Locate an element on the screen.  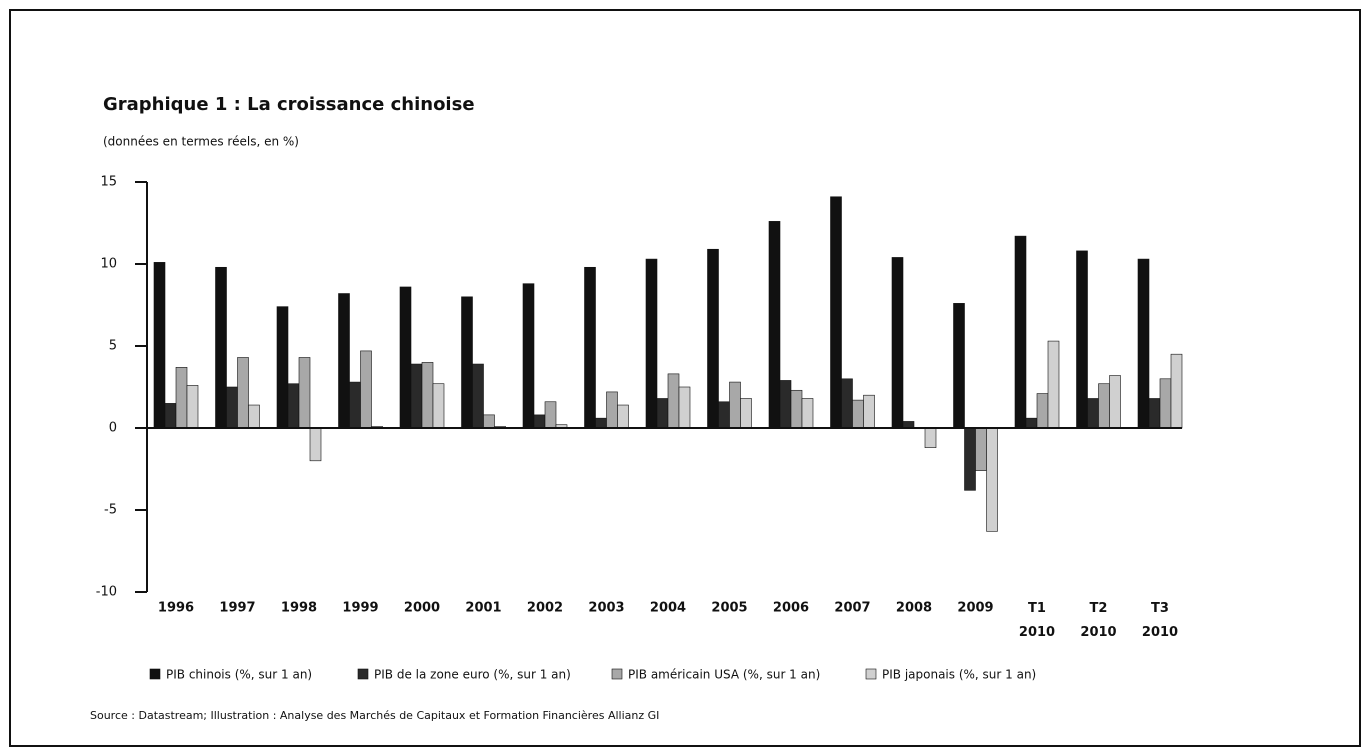
x-tick-label: 2009 is located at coordinates (975, 608).